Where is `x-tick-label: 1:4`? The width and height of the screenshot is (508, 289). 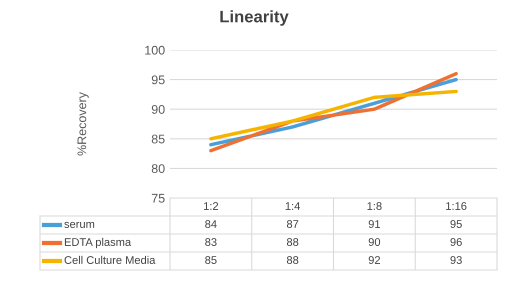 x-tick-label: 1:4 is located at coordinates (293, 206).